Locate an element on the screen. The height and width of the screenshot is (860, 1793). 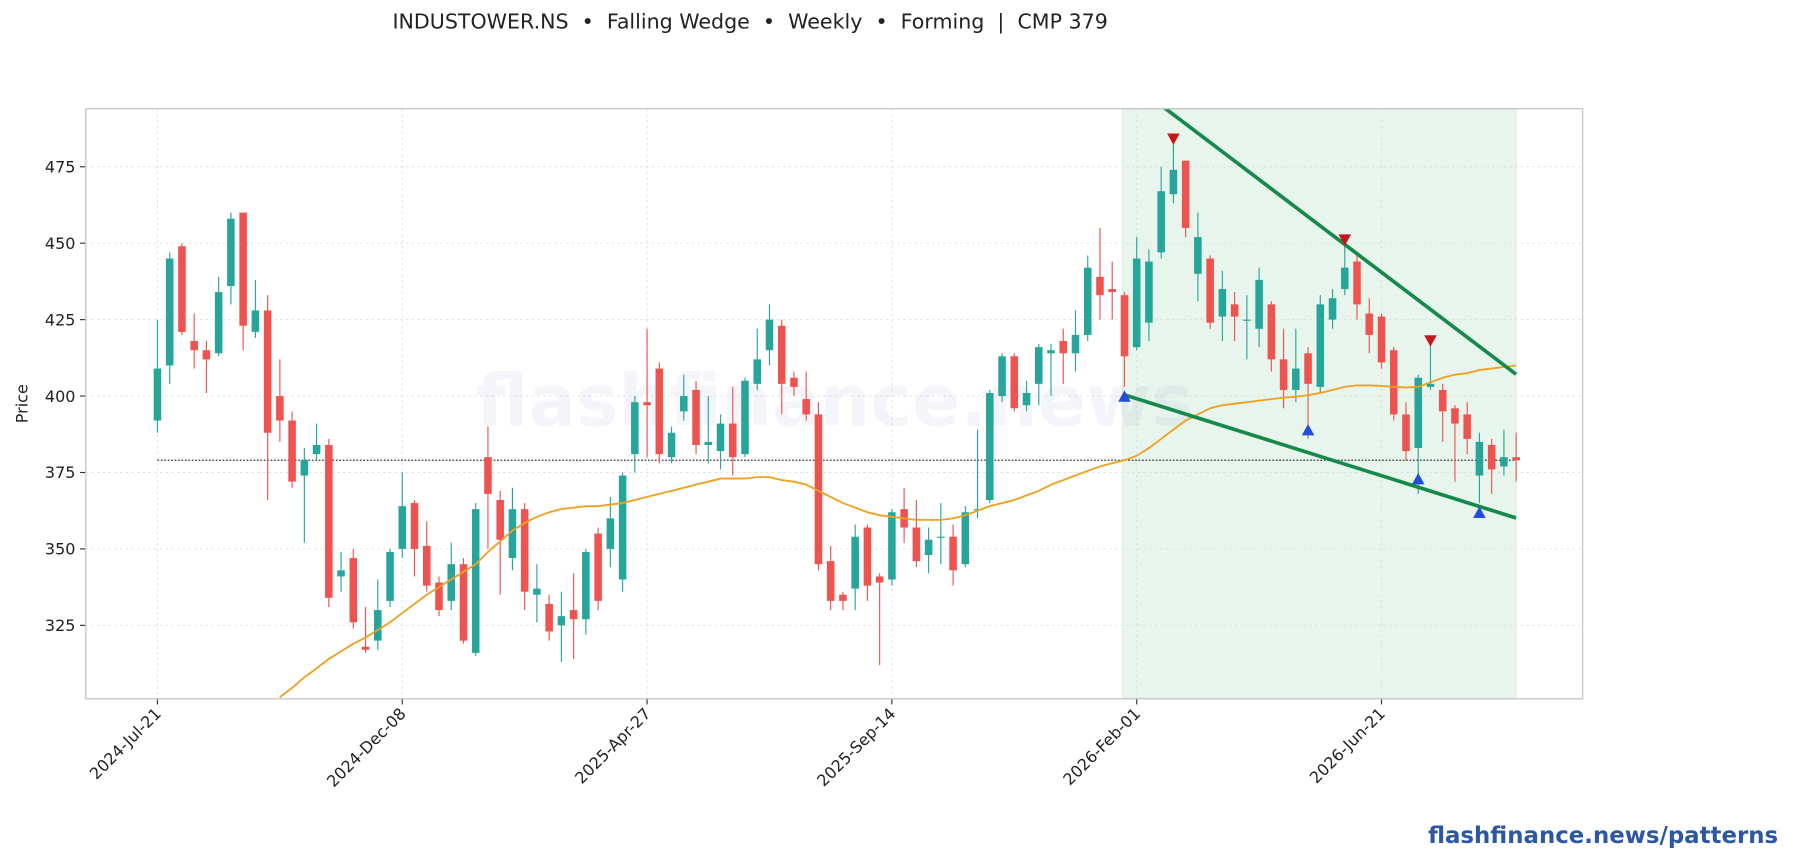
y-tick-label: 450 is located at coordinates (60, 243).